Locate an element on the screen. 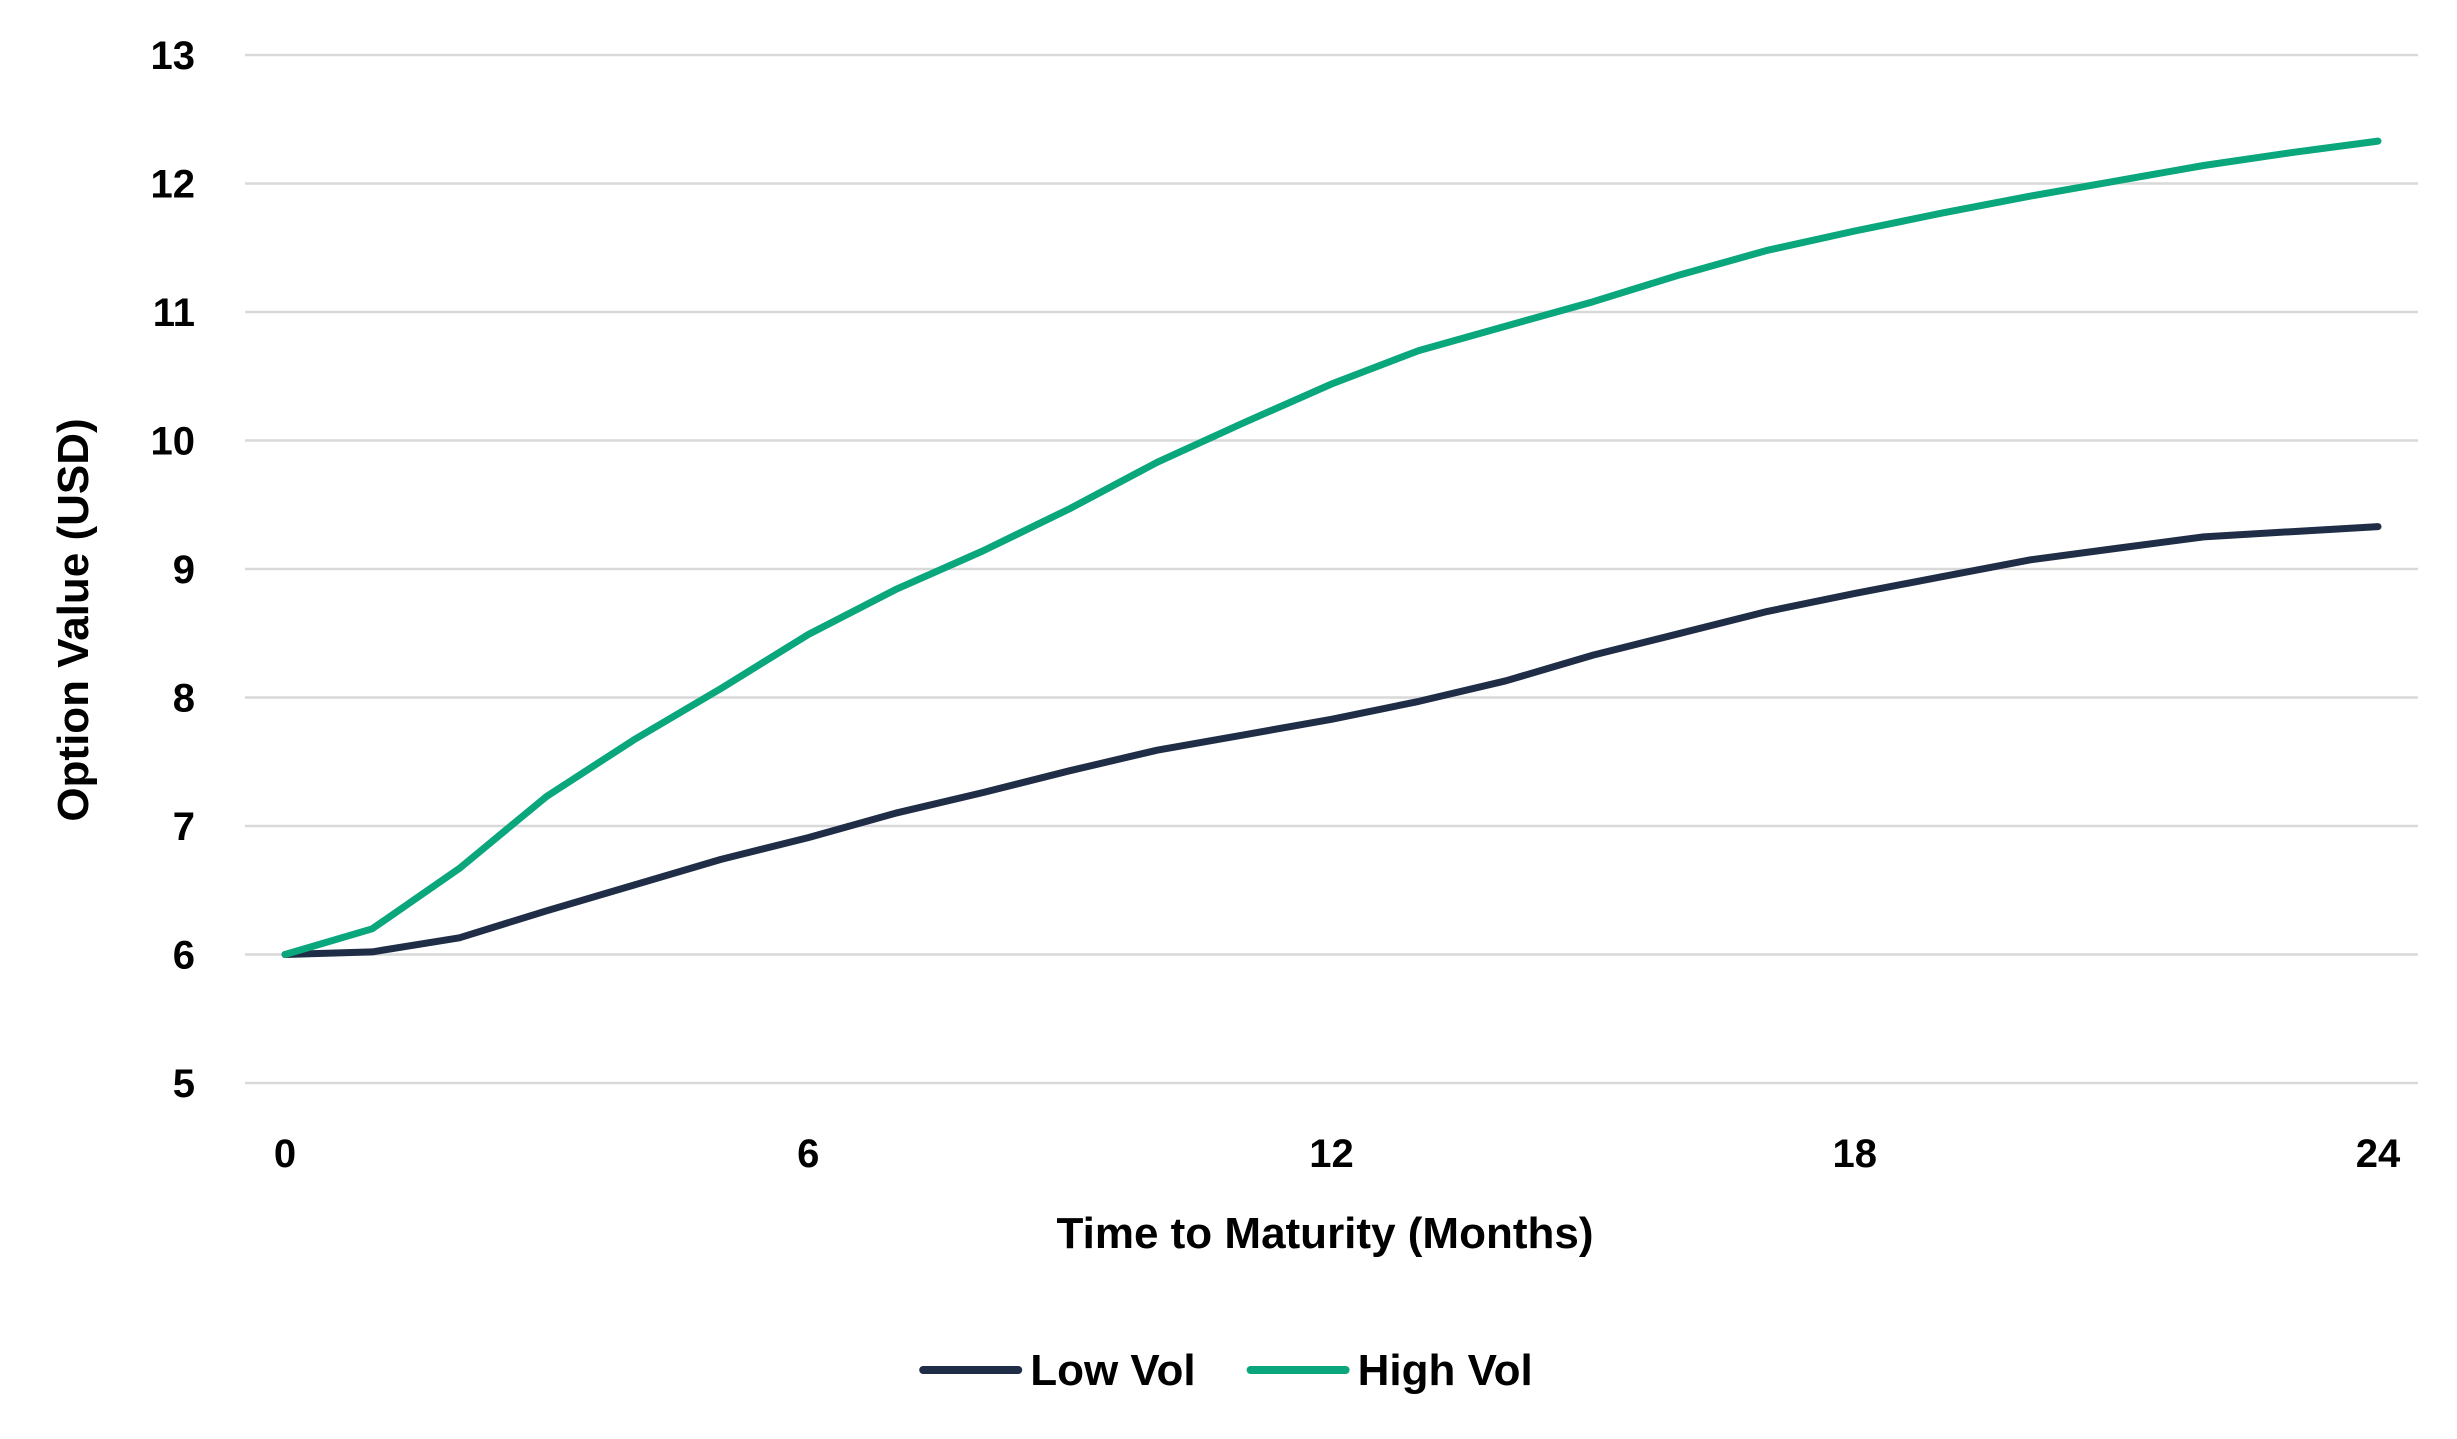 The height and width of the screenshot is (1439, 2457). x-tick-label: 0 is located at coordinates (285, 1154).